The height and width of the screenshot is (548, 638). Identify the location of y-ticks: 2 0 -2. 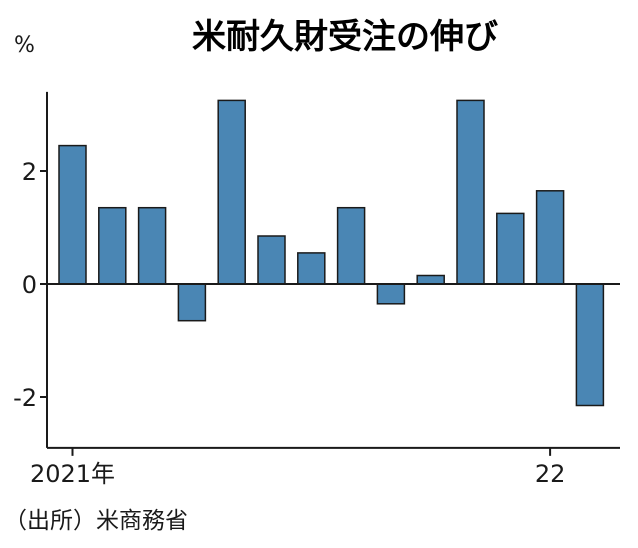
(30, 285).